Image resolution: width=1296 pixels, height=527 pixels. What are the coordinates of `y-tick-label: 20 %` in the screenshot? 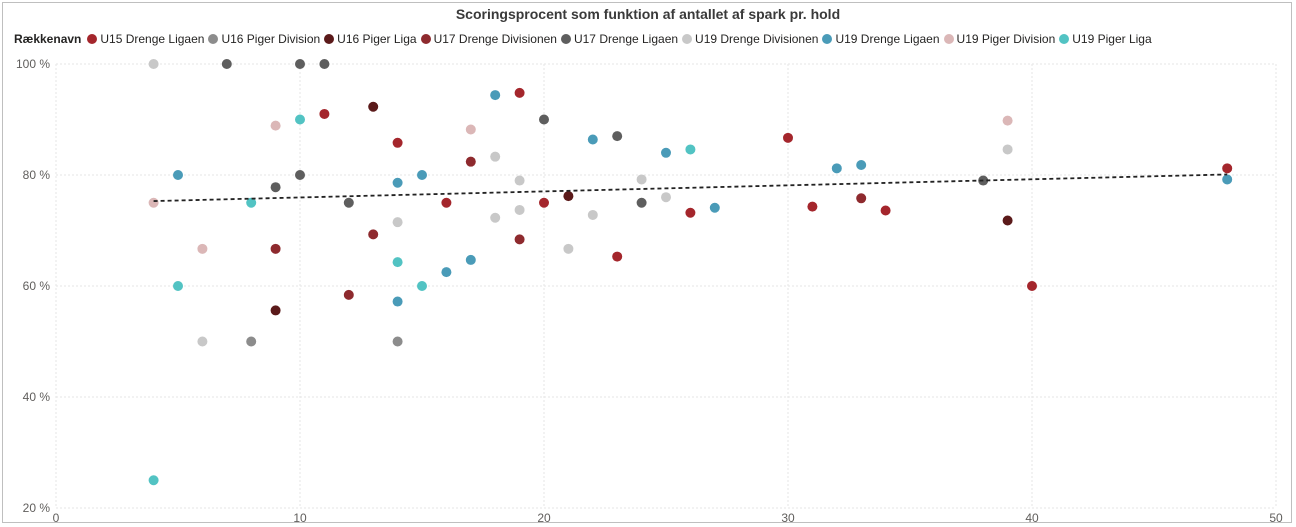 It's located at (37, 508).